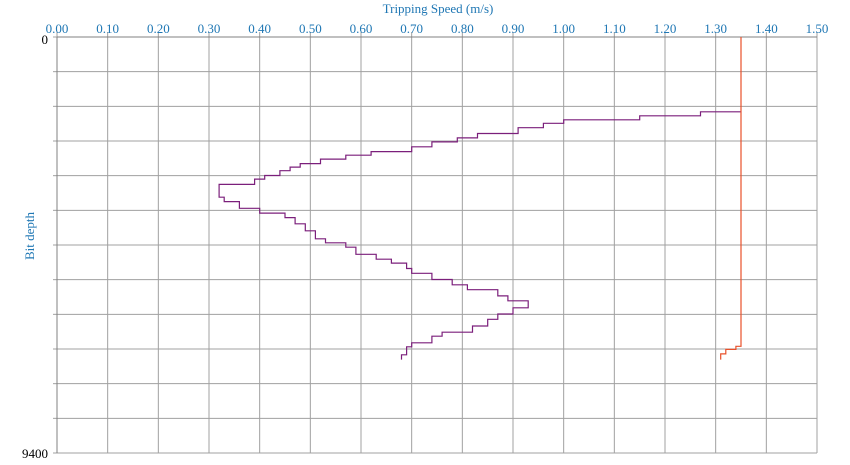 The height and width of the screenshot is (465, 850). I want to click on x-tick-label: 0.10, so click(107, 28).